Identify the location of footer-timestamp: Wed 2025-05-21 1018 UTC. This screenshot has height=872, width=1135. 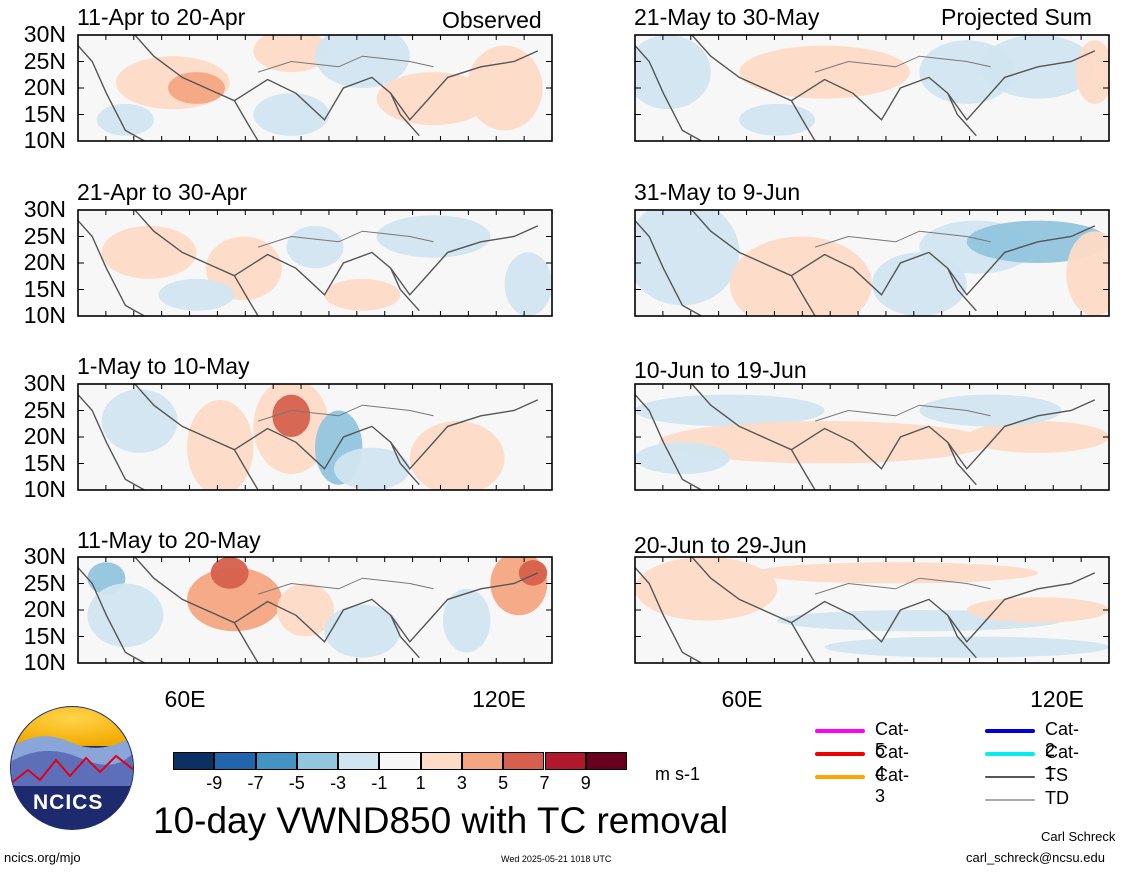
(556, 859).